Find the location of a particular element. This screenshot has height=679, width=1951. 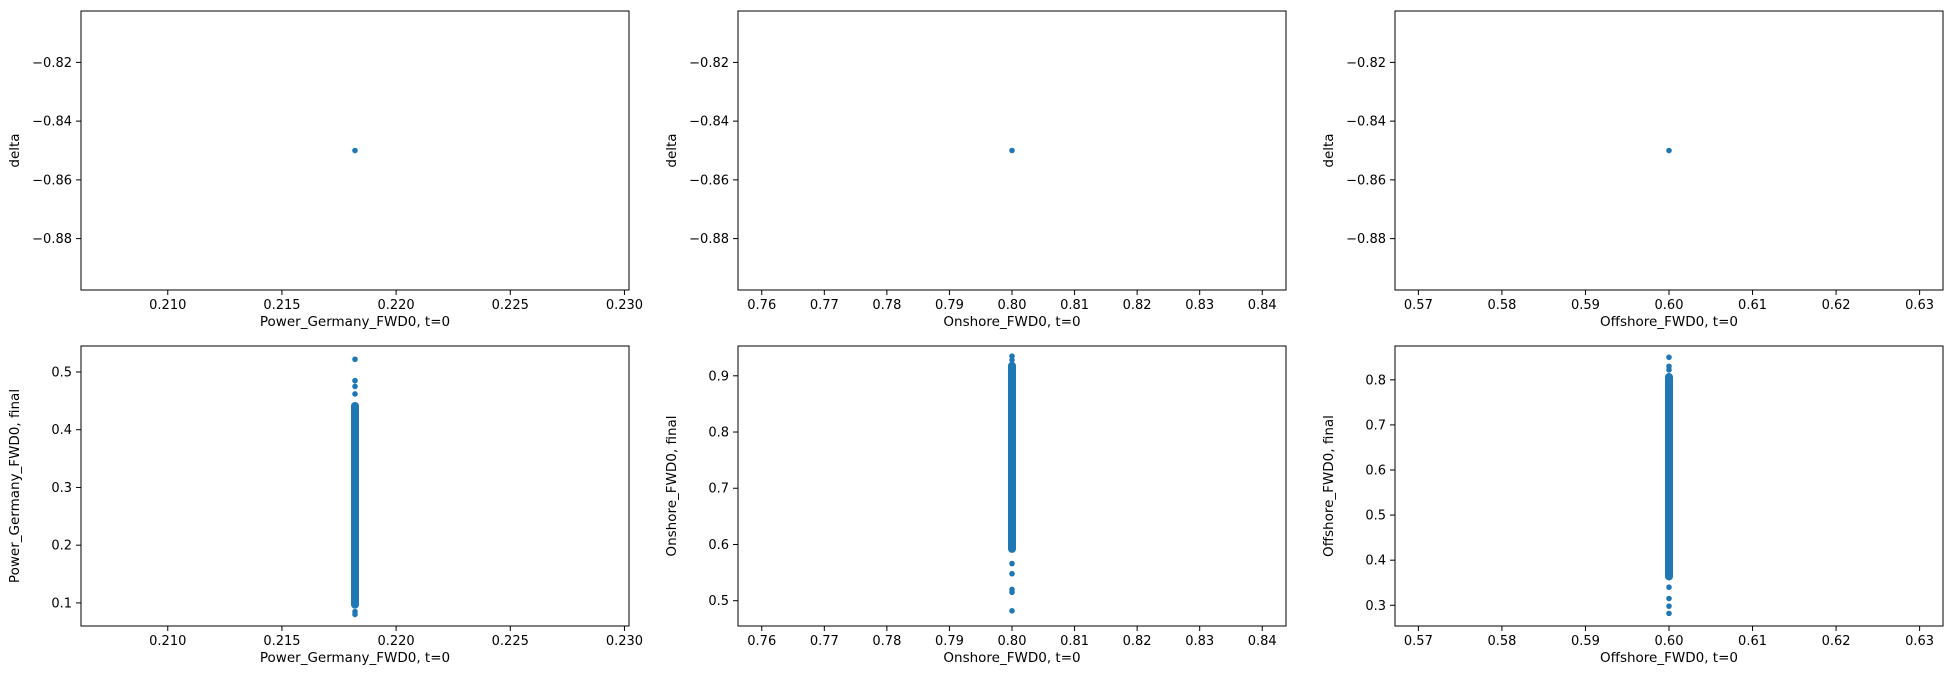

x-axis-label: Offshore_FWD0, t=0 is located at coordinates (1669, 322).